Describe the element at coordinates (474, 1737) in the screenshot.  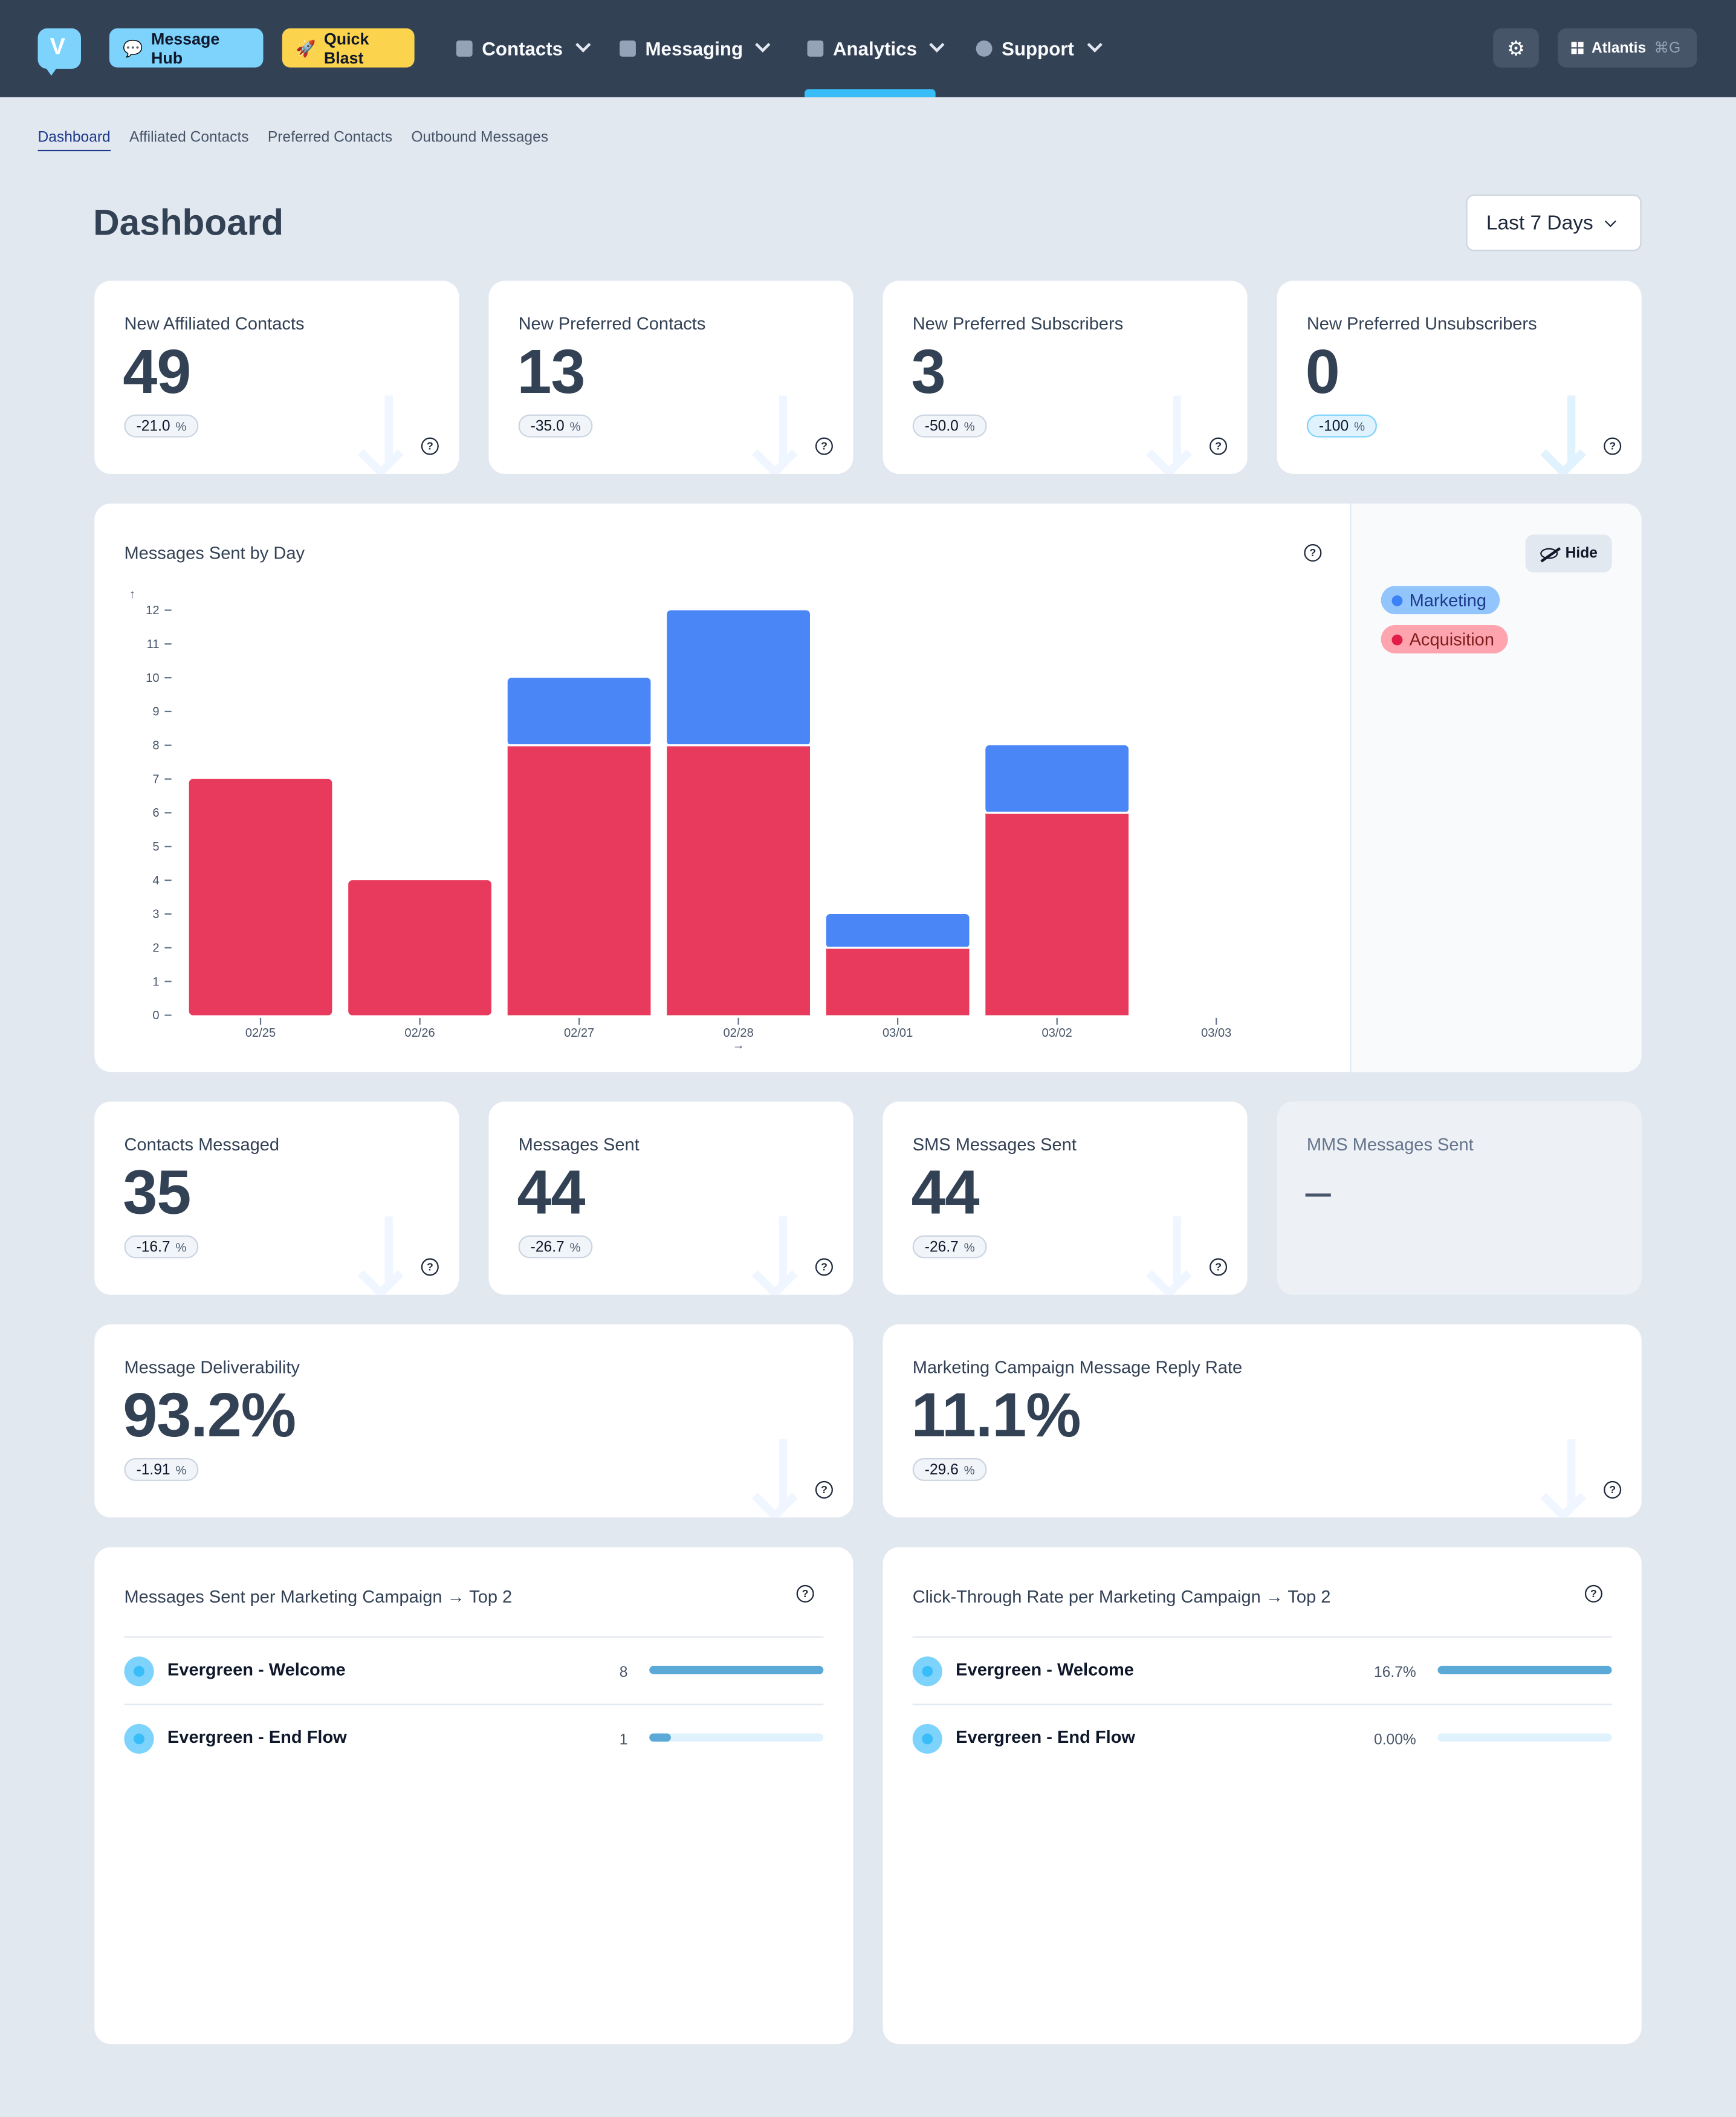
I see `campaign-row: Evergreen - End Flow 1` at that location.